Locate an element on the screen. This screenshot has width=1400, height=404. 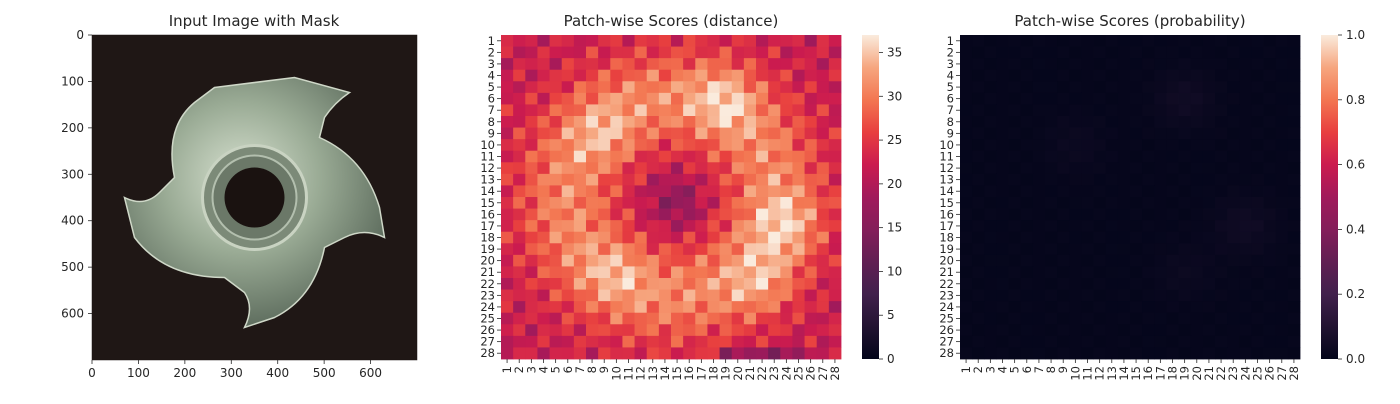
y-tick-label: 1 is located at coordinates (491, 41).